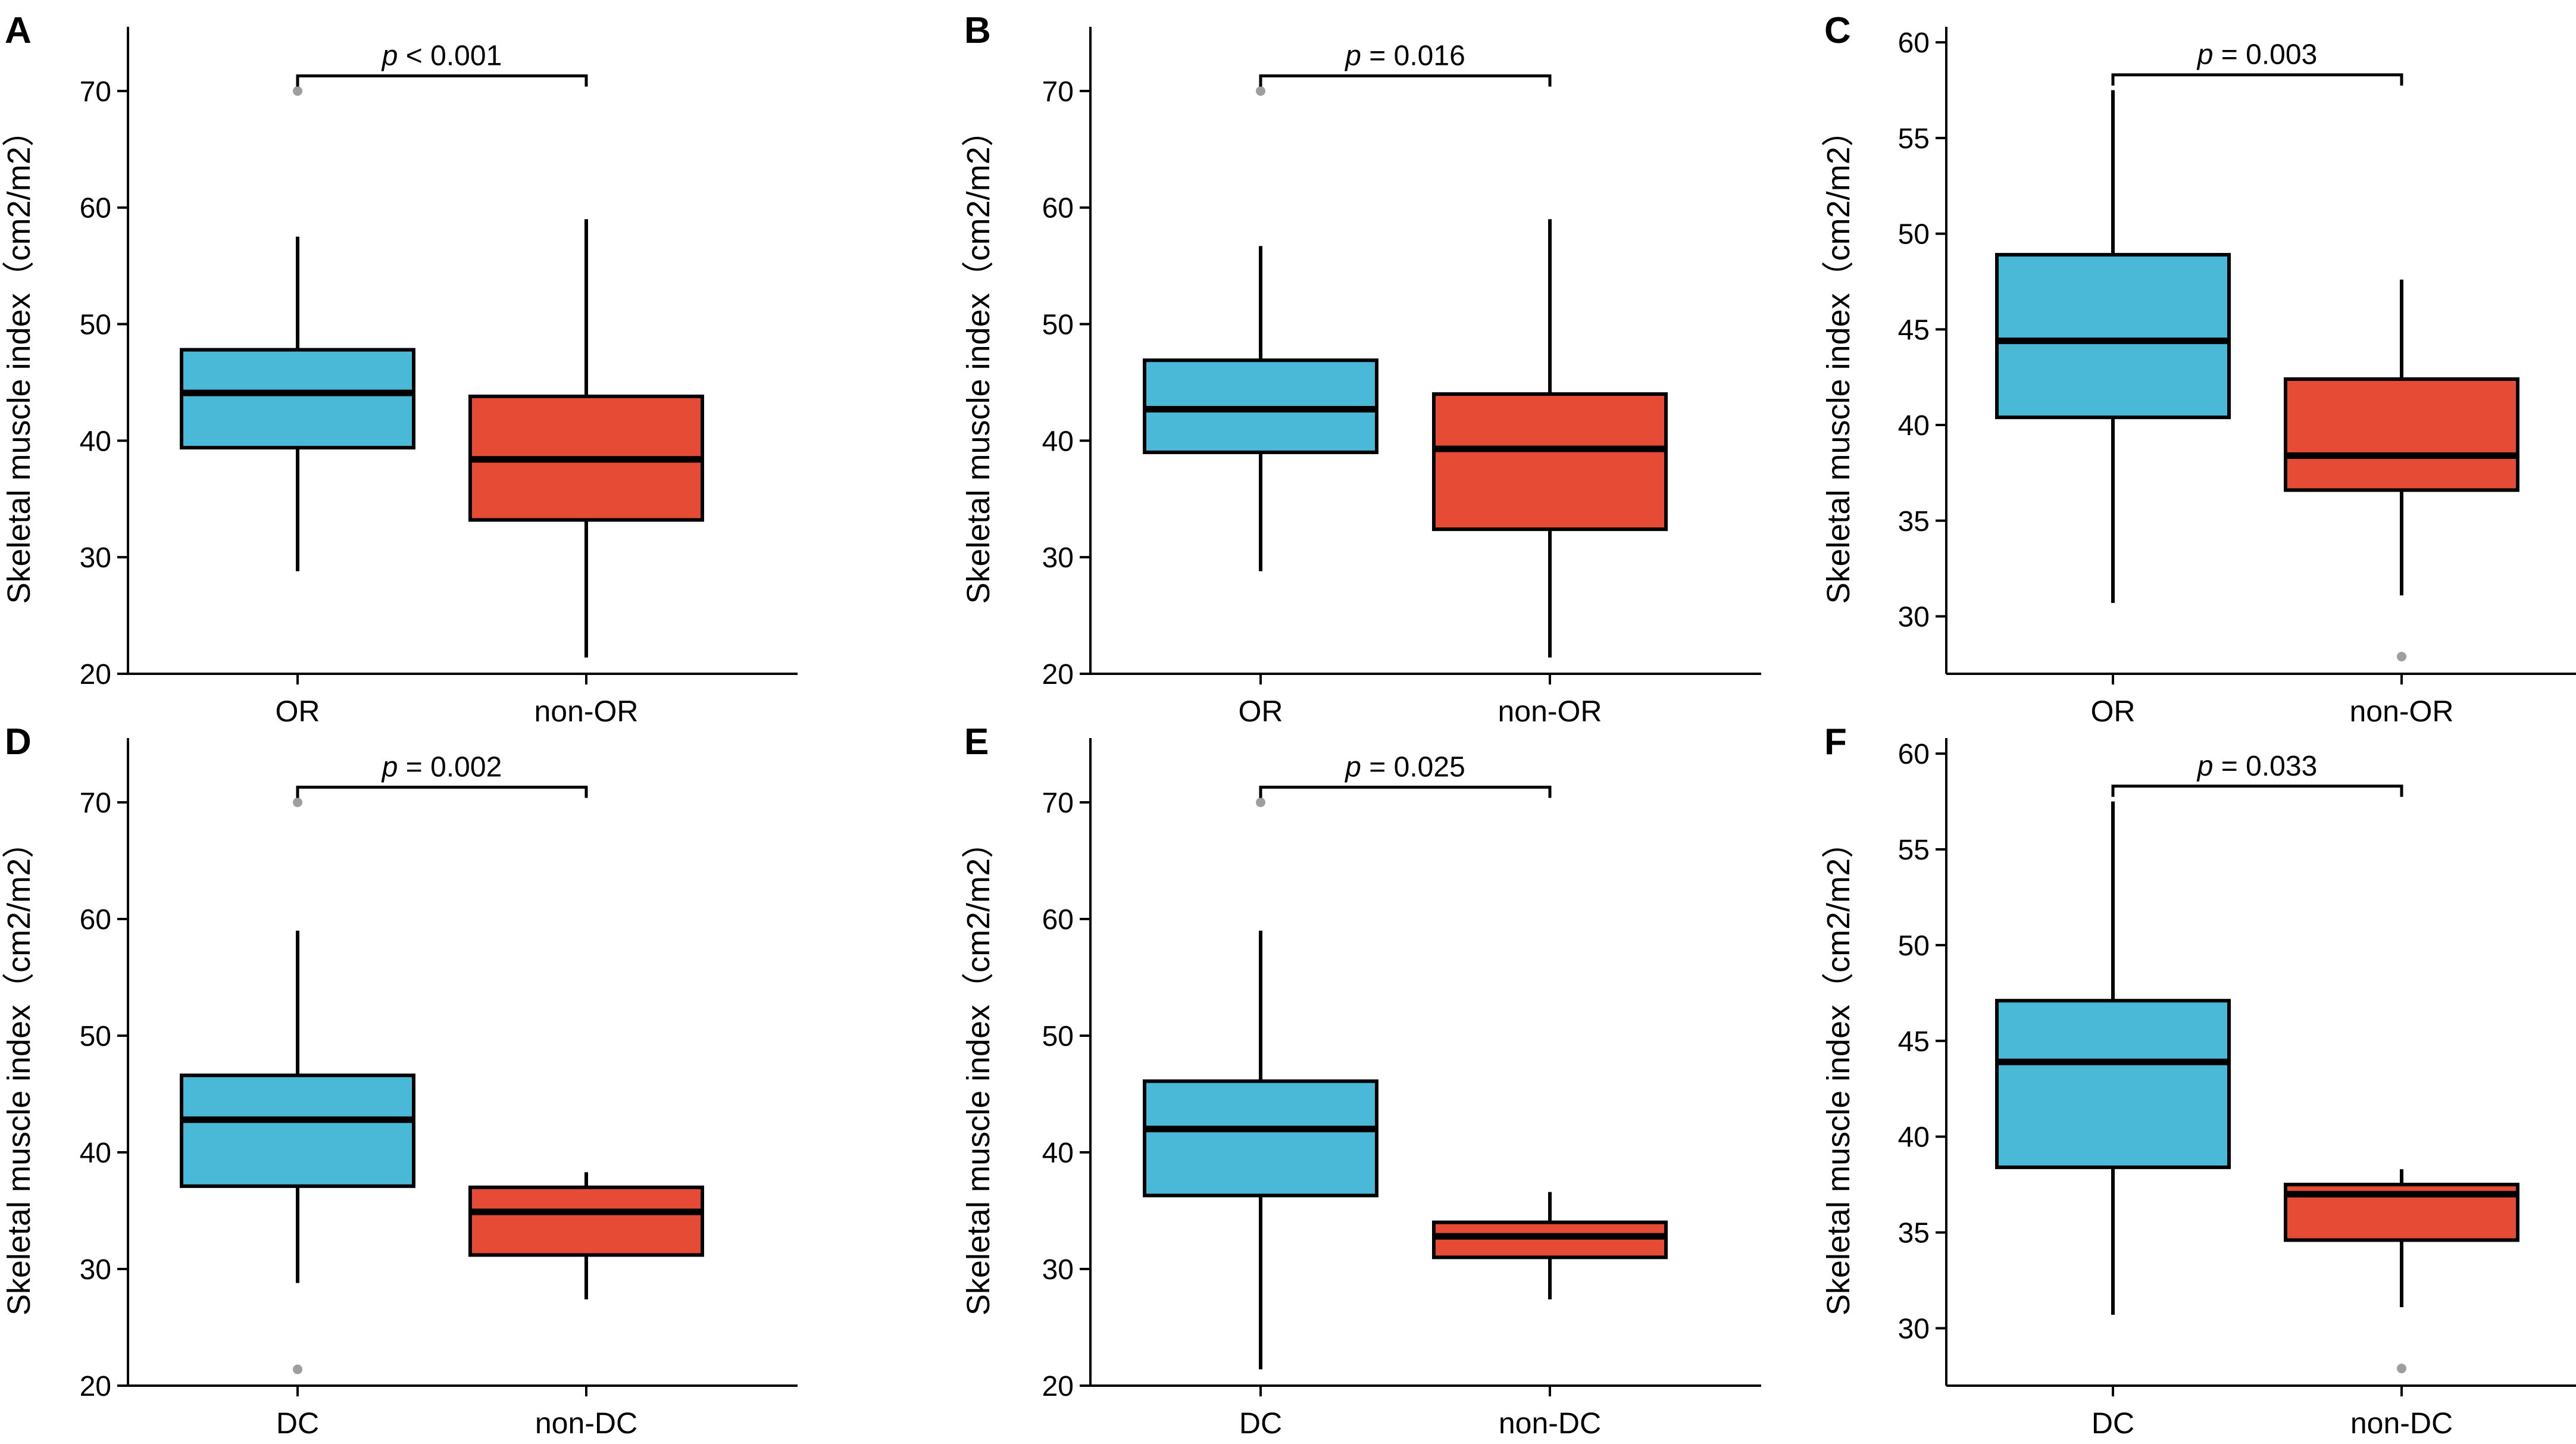 The width and height of the screenshot is (2576, 1444). Describe the element at coordinates (1837, 30) in the screenshot. I see `panel-letter-c: C` at that location.